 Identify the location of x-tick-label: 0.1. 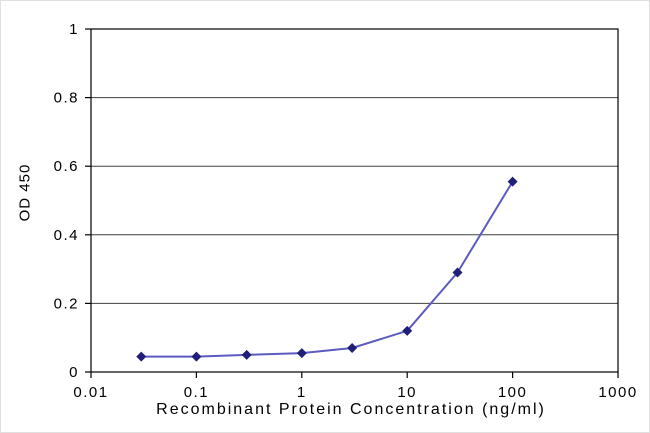
(196, 392).